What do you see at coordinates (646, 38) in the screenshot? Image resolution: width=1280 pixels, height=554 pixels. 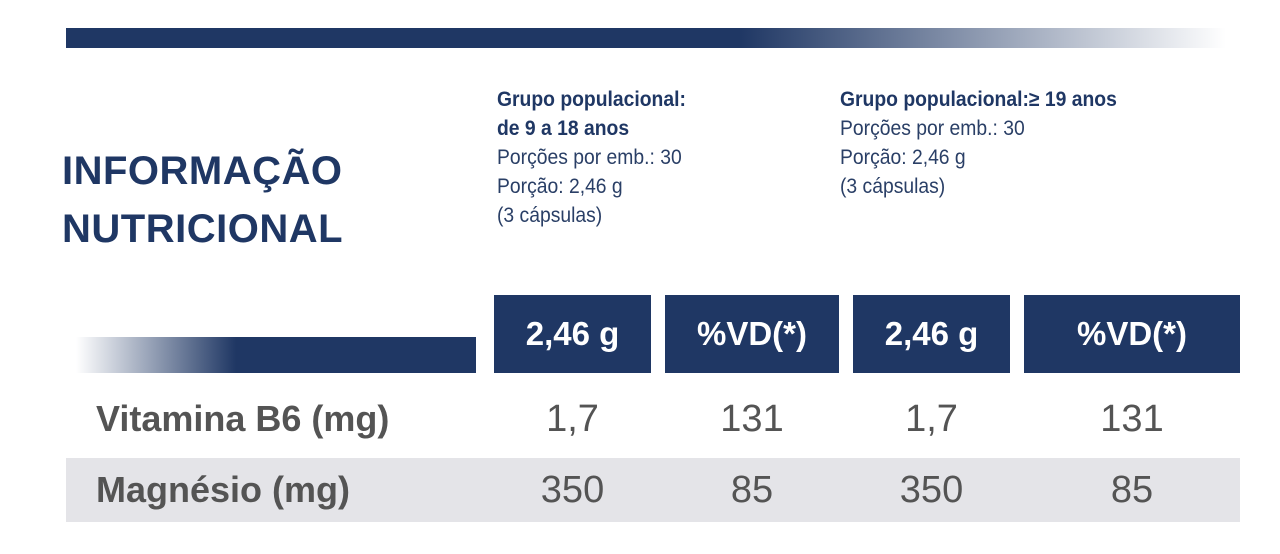 I see `top-gradient-bar` at bounding box center [646, 38].